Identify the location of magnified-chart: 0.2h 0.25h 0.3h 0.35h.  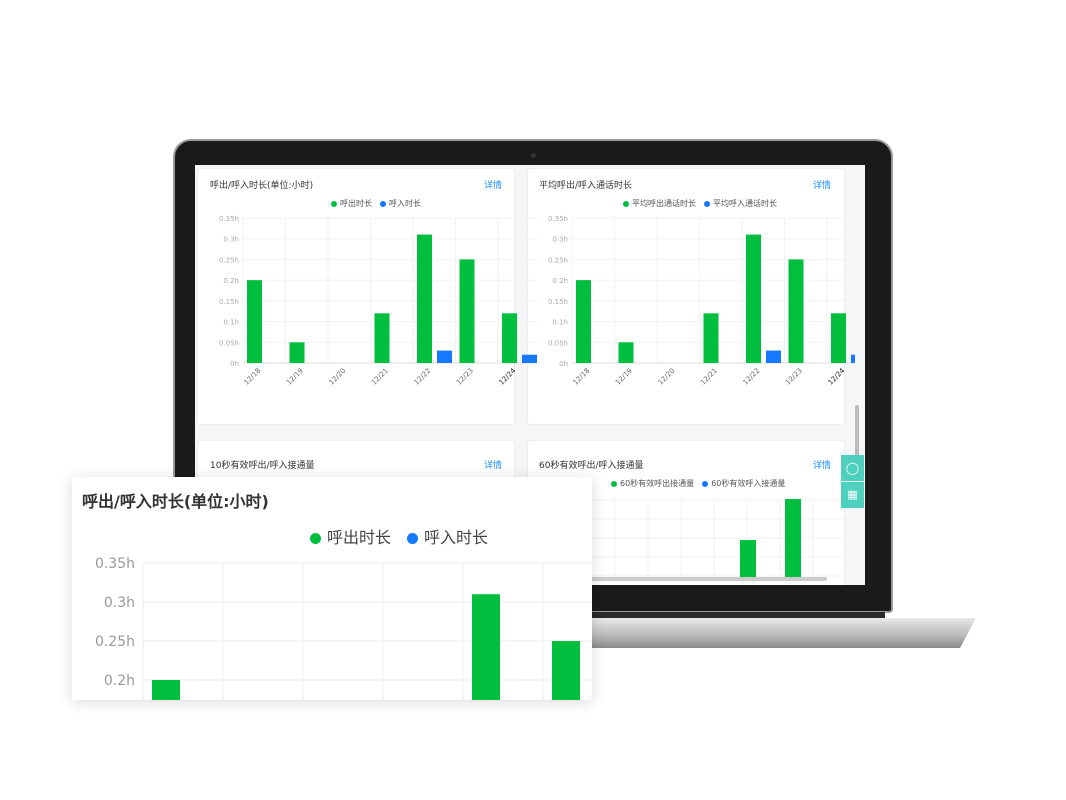
(343, 628).